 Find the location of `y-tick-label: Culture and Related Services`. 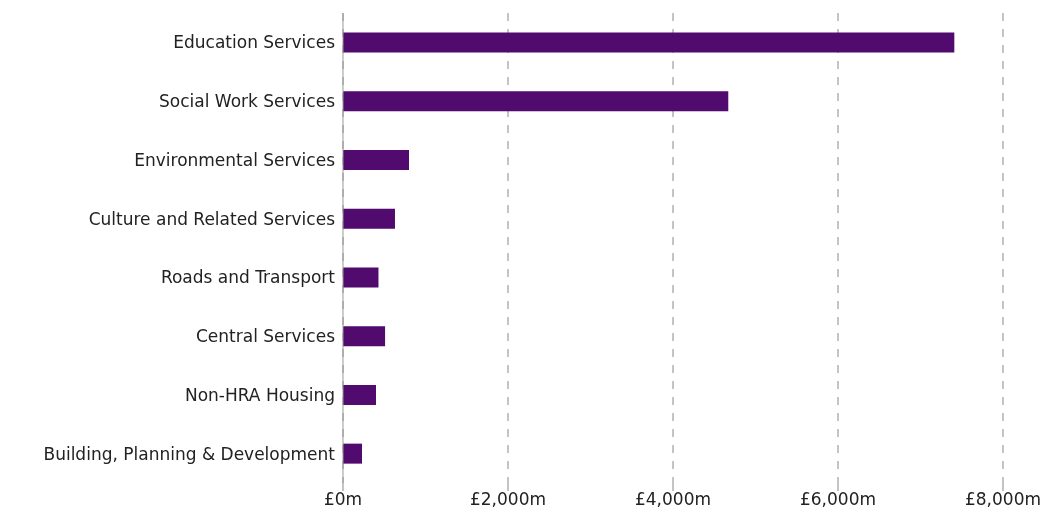

y-tick-label: Culture and Related Services is located at coordinates (212, 218).